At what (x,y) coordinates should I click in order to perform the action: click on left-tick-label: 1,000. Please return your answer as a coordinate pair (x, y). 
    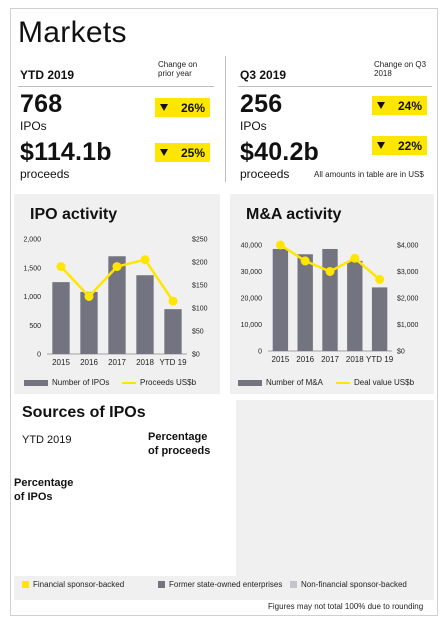
    Looking at the image, I should click on (32, 297).